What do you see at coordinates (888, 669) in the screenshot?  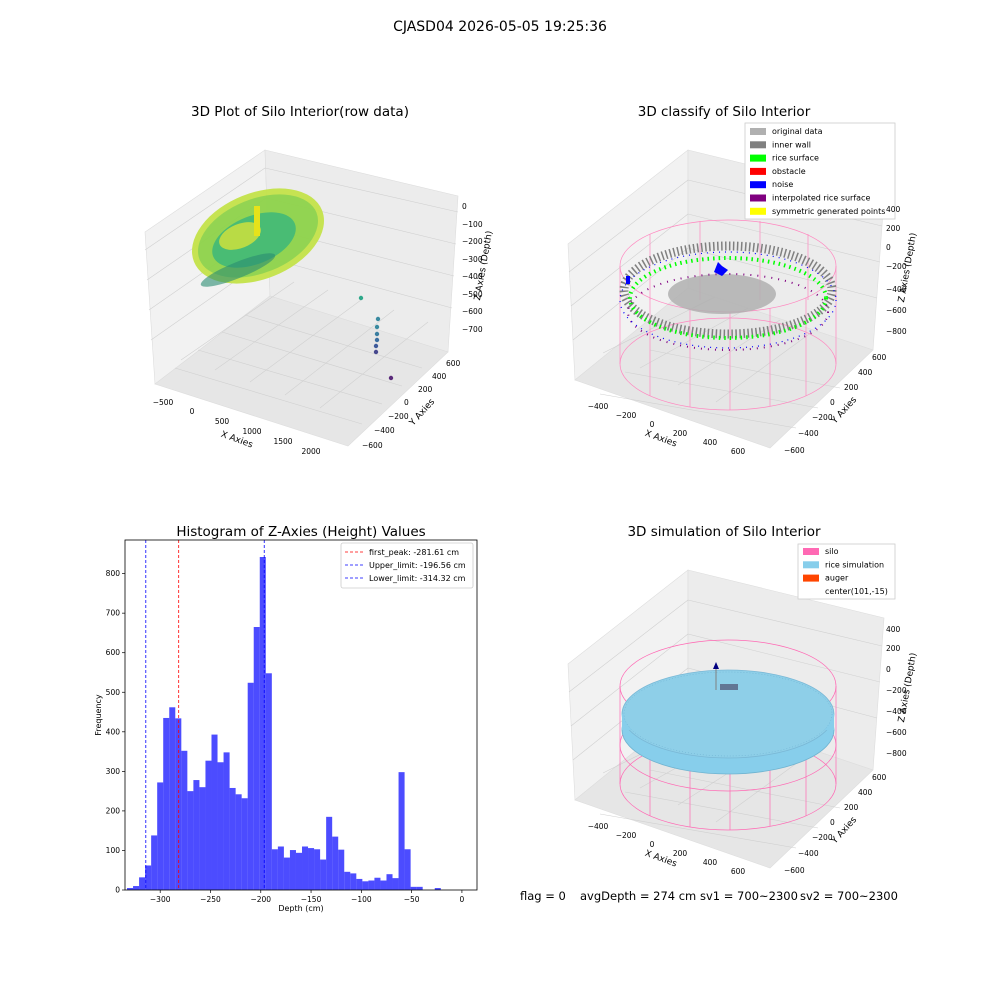 I see `simulation-z-tick: 0` at bounding box center [888, 669].